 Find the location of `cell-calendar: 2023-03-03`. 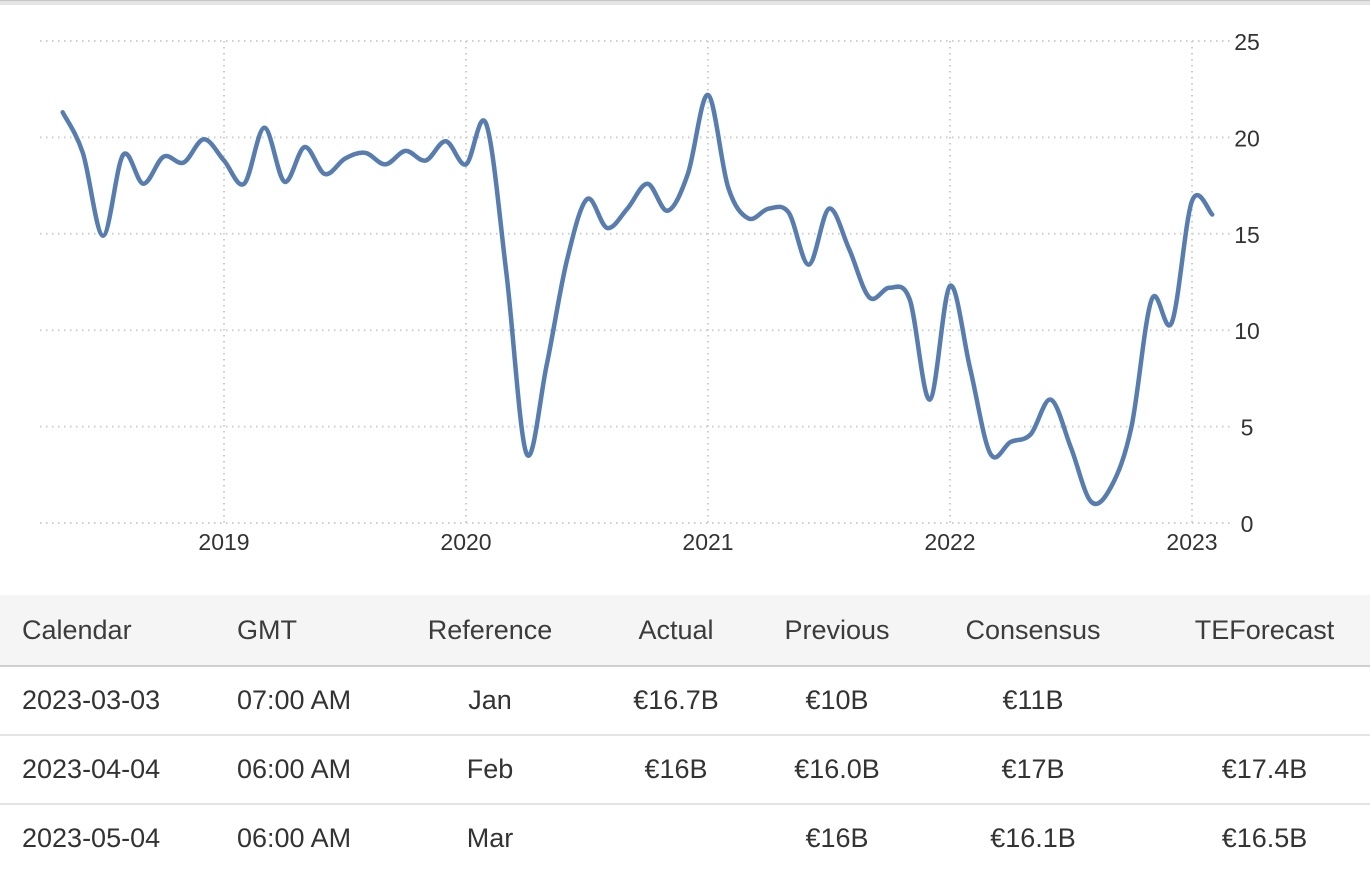

cell-calendar: 2023-03-03 is located at coordinates (107, 701).